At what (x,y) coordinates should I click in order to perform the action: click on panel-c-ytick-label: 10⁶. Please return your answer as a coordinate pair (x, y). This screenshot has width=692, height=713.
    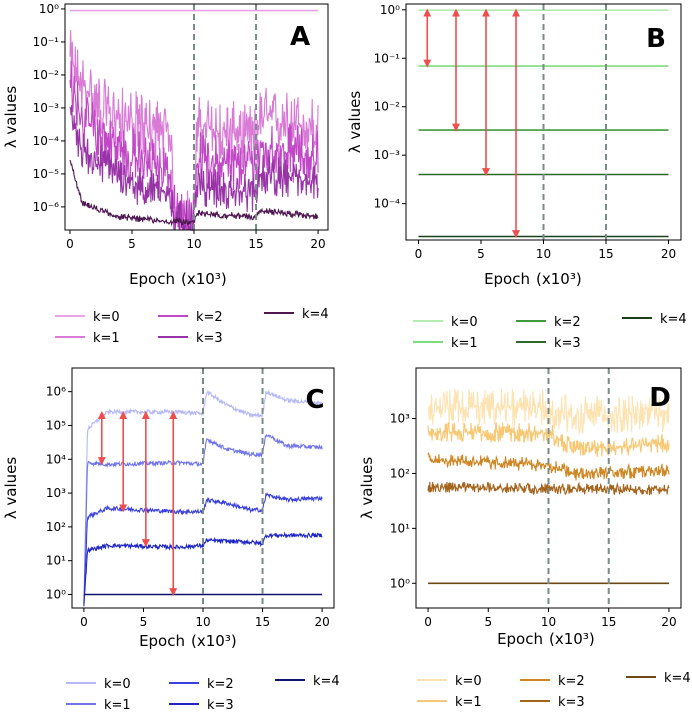
    Looking at the image, I should click on (56, 392).